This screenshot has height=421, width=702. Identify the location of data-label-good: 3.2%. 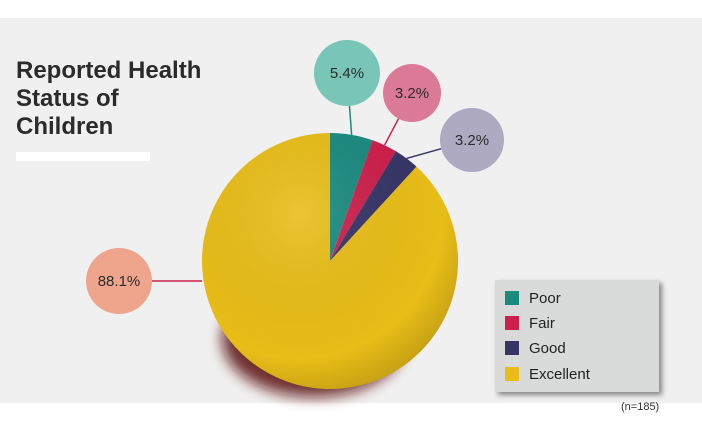
(472, 140).